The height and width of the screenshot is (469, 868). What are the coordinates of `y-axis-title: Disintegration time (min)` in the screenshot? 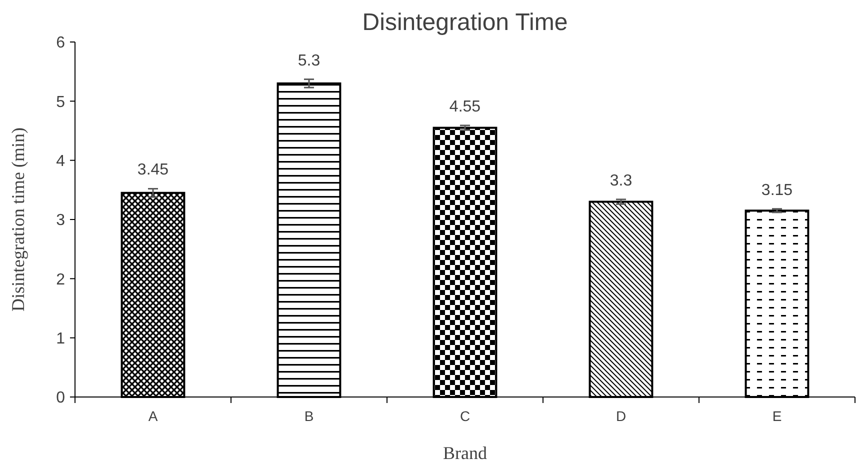 It's located at (18, 220).